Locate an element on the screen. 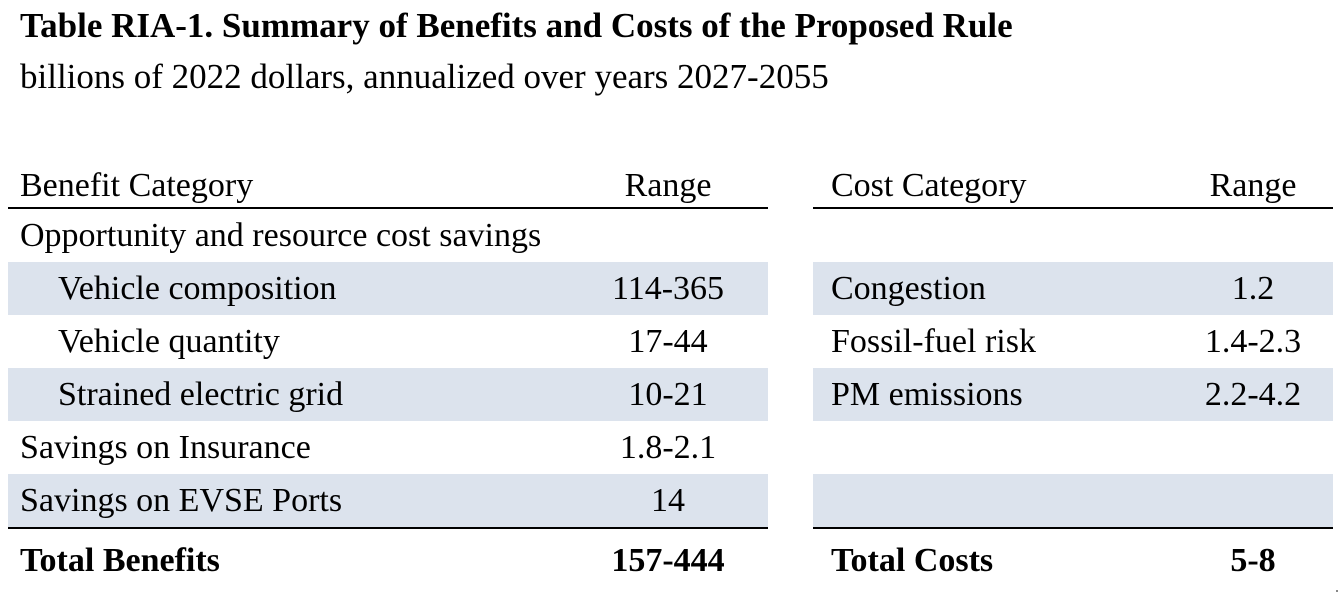 The image size is (1344, 604). cost-range: 2.2-4.2 is located at coordinates (1253, 394).